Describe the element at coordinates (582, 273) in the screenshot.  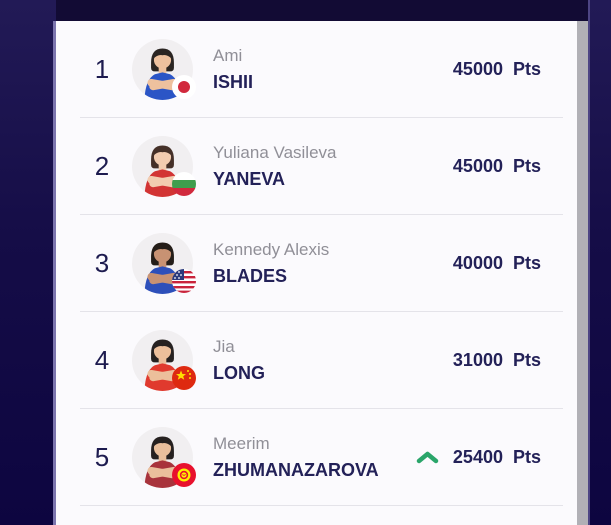
I see `vertical-scrollbar` at that location.